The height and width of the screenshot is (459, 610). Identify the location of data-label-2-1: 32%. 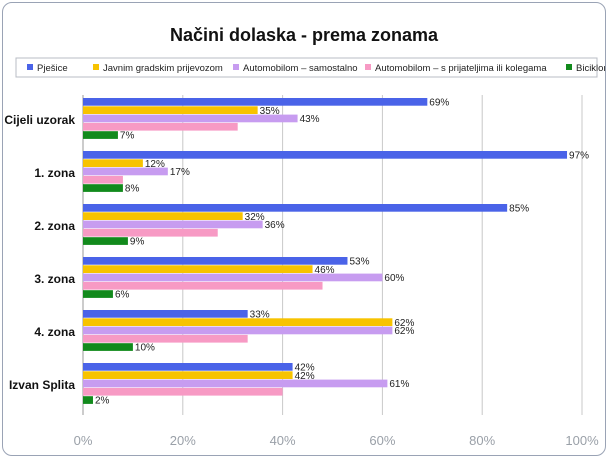
(255, 217).